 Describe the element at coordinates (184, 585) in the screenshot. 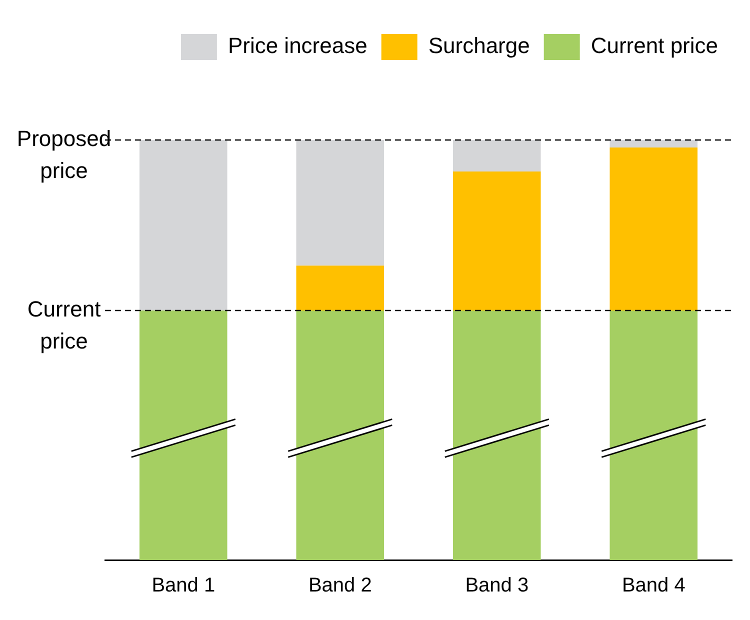

I see `x-tick-label: Band 1` at that location.